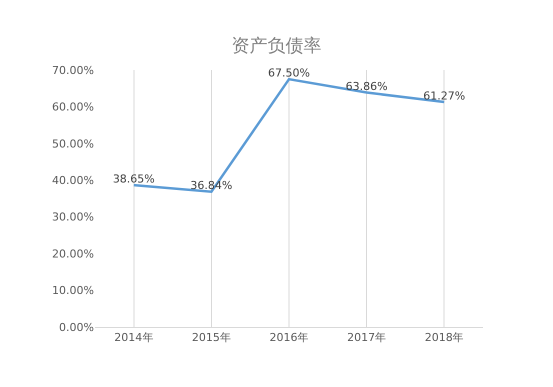 Image resolution: width=553 pixels, height=387 pixels. Describe the element at coordinates (76, 327) in the screenshot. I see `y-tick-label: 0.00%` at that location.